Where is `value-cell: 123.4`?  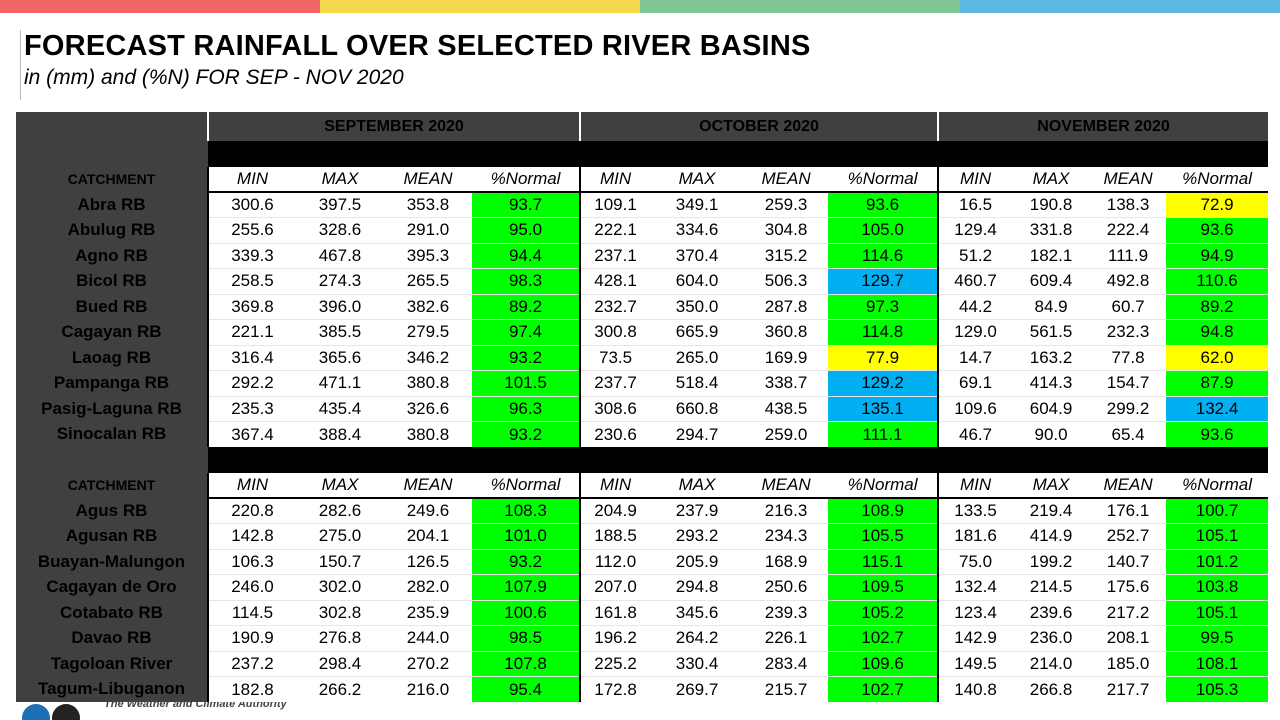
value-cell: 123.4 is located at coordinates (975, 613).